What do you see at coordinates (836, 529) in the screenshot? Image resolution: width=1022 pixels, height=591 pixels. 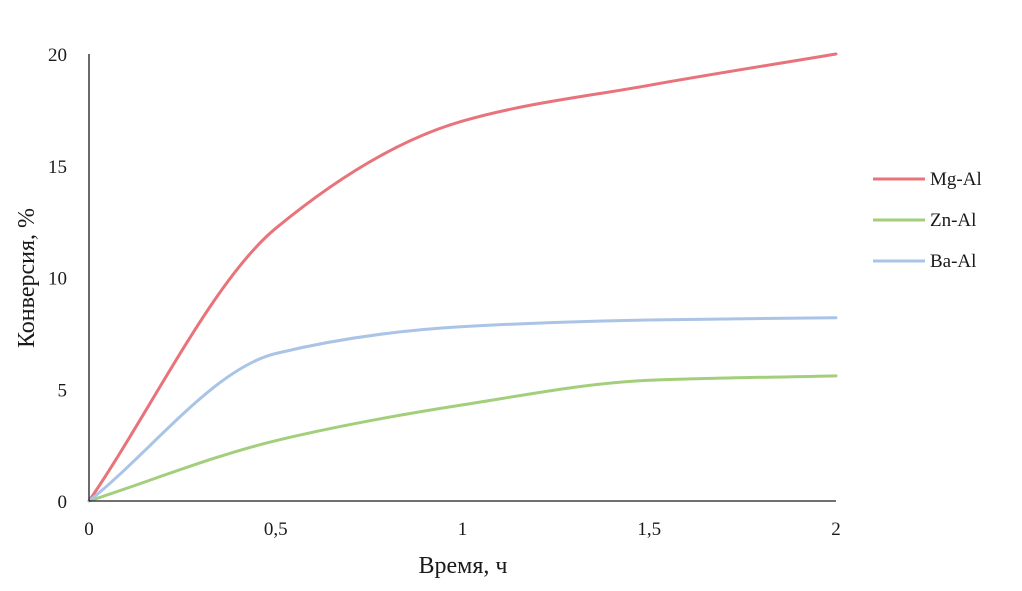 I see `x-tick-label: 2` at bounding box center [836, 529].